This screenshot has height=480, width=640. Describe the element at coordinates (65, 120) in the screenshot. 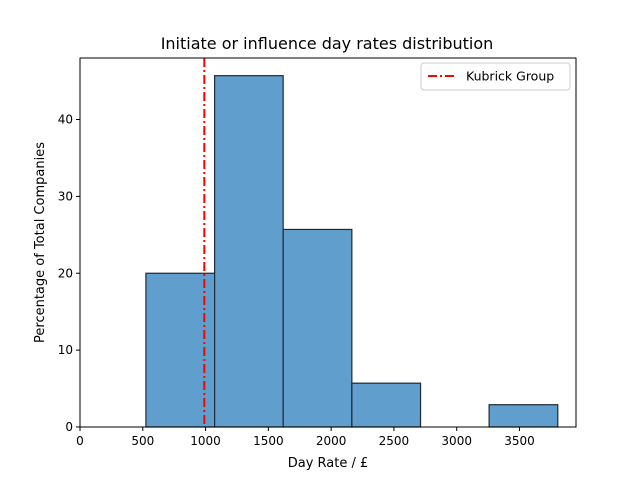

I see `y-tick-label: 40` at that location.